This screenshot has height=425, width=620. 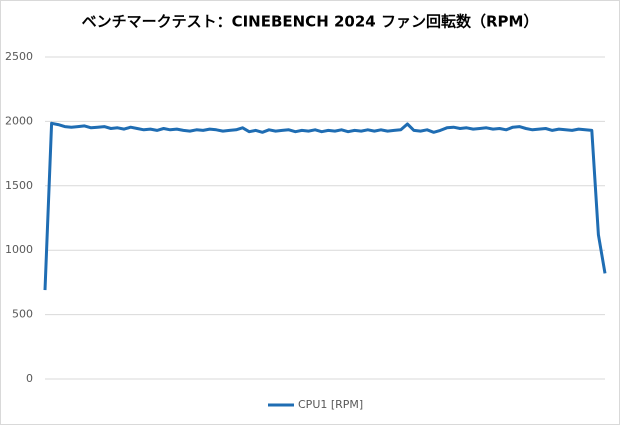 What do you see at coordinates (19, 120) in the screenshot?
I see `y-tick-label: 2000` at bounding box center [19, 120].